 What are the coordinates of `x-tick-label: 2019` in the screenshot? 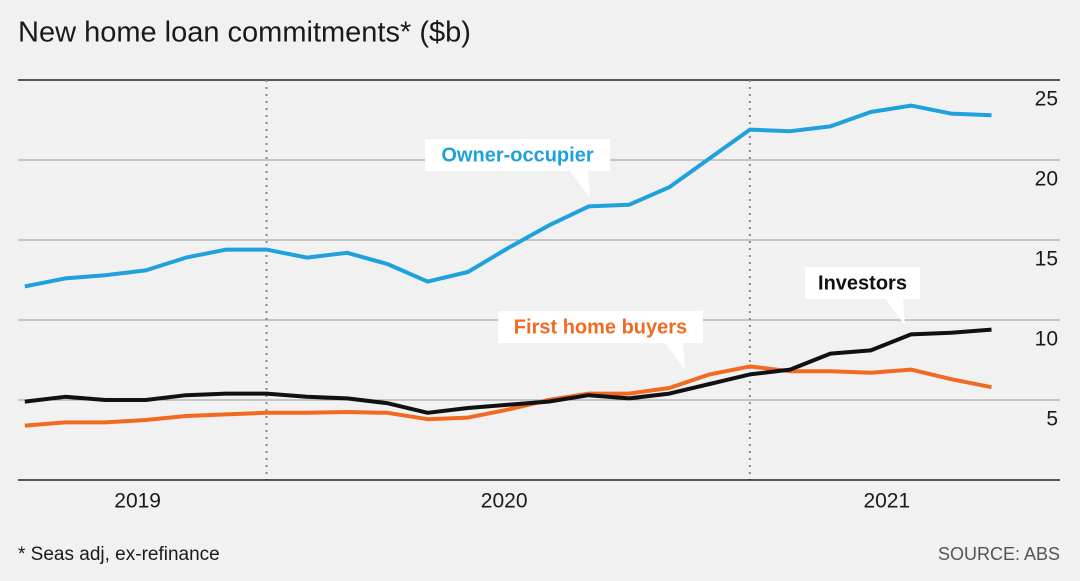 It's located at (137, 501).